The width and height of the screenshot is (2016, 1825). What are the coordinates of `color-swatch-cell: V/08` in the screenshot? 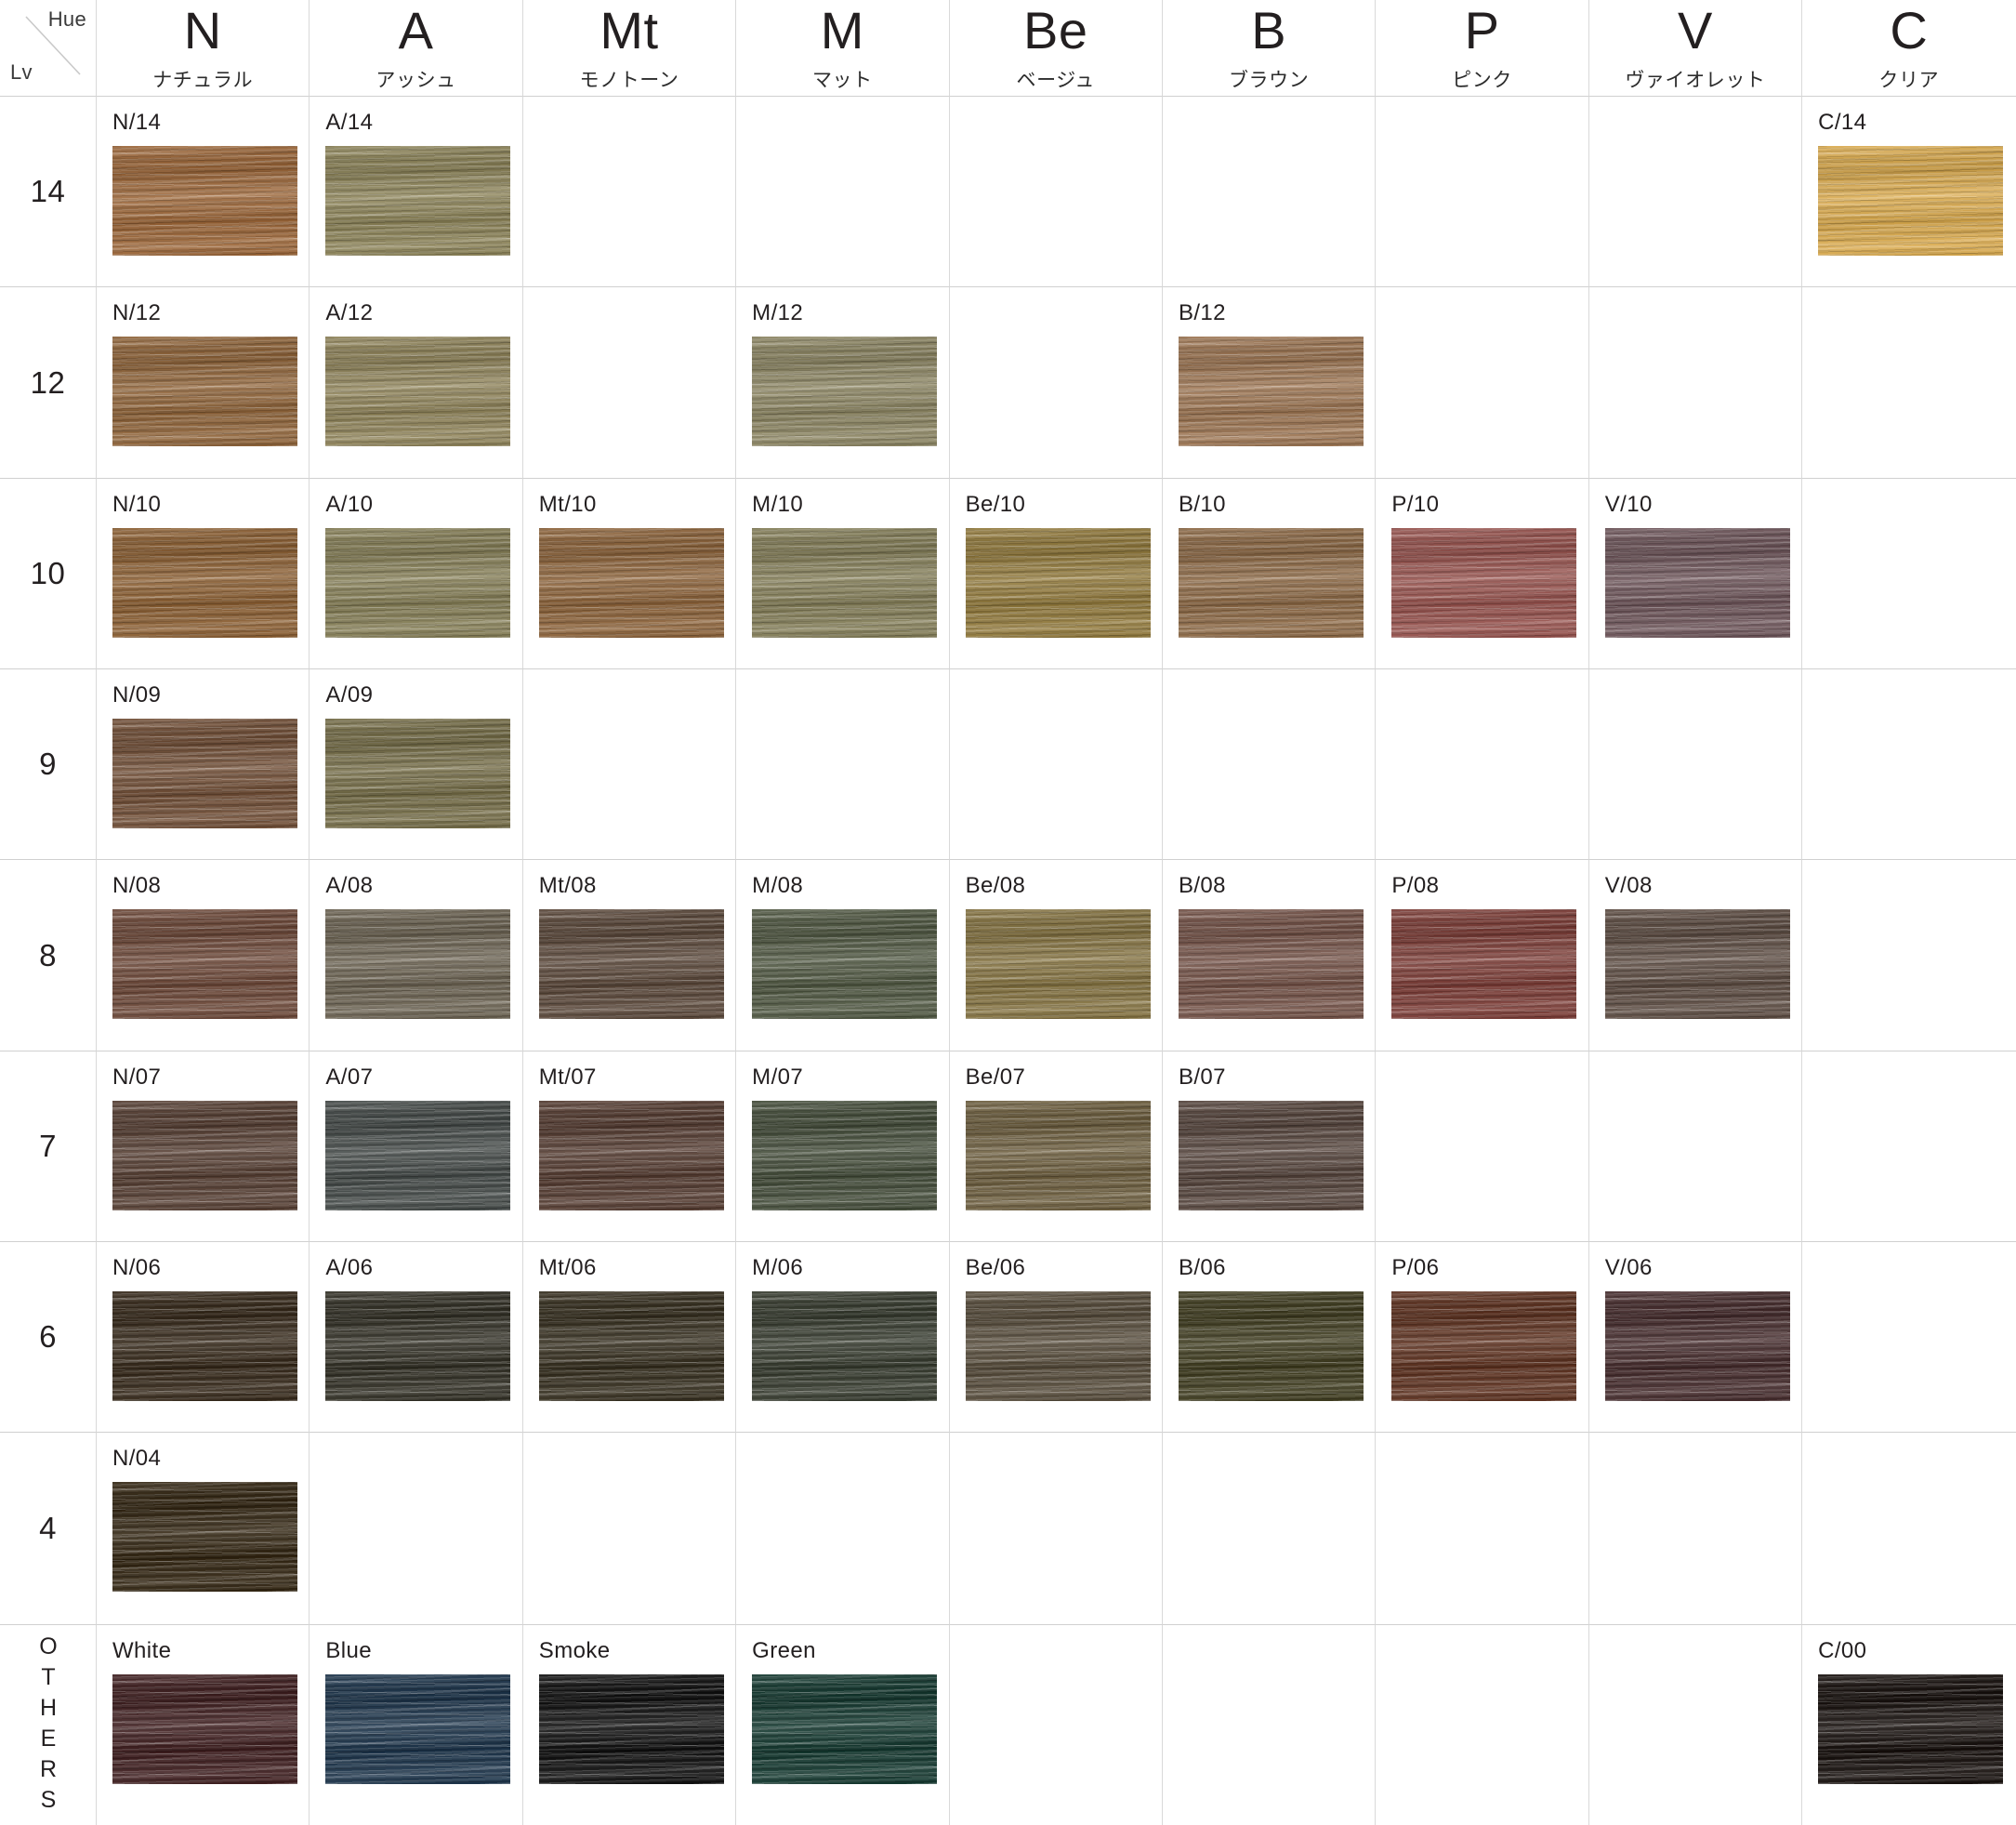 It's located at (1696, 955).